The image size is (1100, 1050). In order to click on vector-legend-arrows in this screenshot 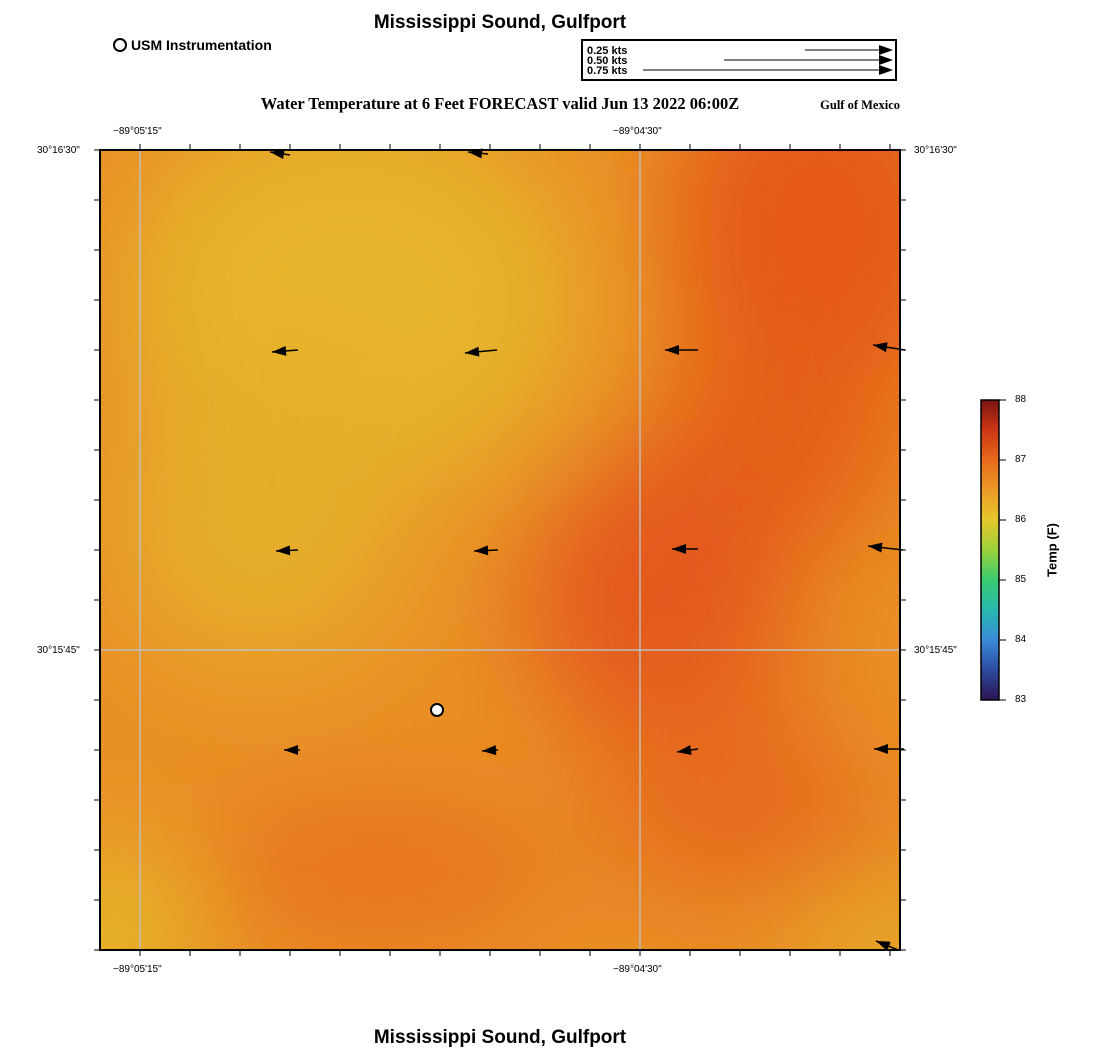, I will do `click(768, 60)`.